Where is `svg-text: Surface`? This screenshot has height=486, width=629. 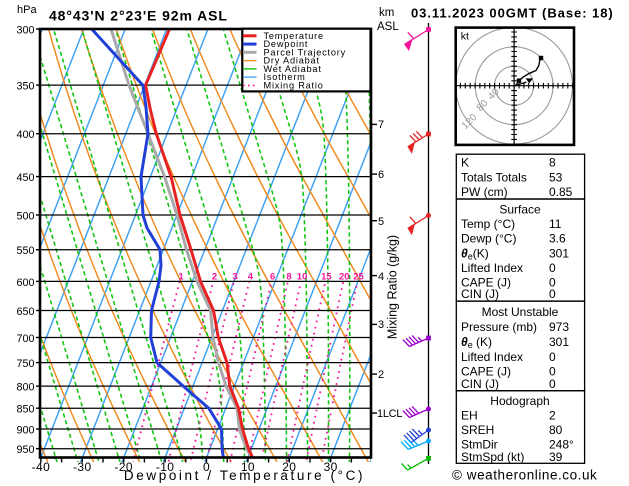 svg-text: Surface is located at coordinates (520, 210).